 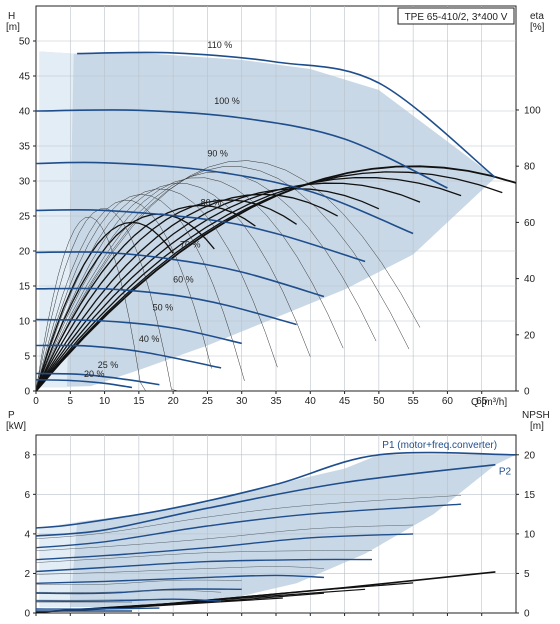 What do you see at coordinates (27, 534) in the screenshot?
I see `y-tick-label: 4` at bounding box center [27, 534].